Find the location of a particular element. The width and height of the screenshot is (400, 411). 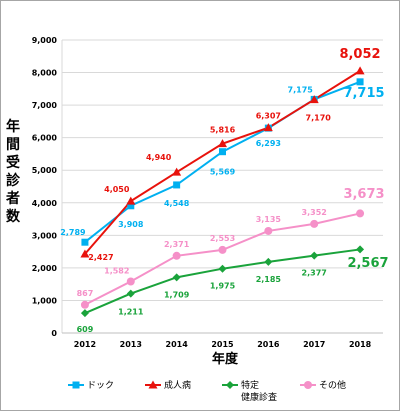

data-label: 7,715 is located at coordinates (363, 93).